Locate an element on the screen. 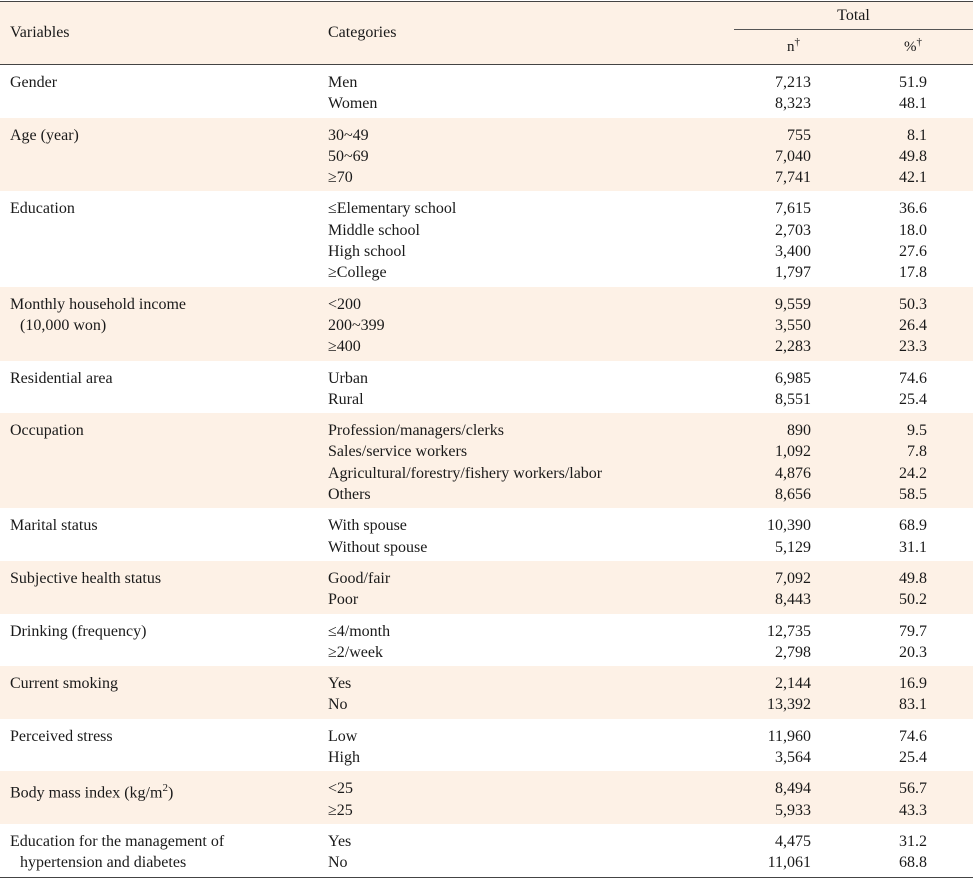  category-label: Yes is located at coordinates (340, 684).